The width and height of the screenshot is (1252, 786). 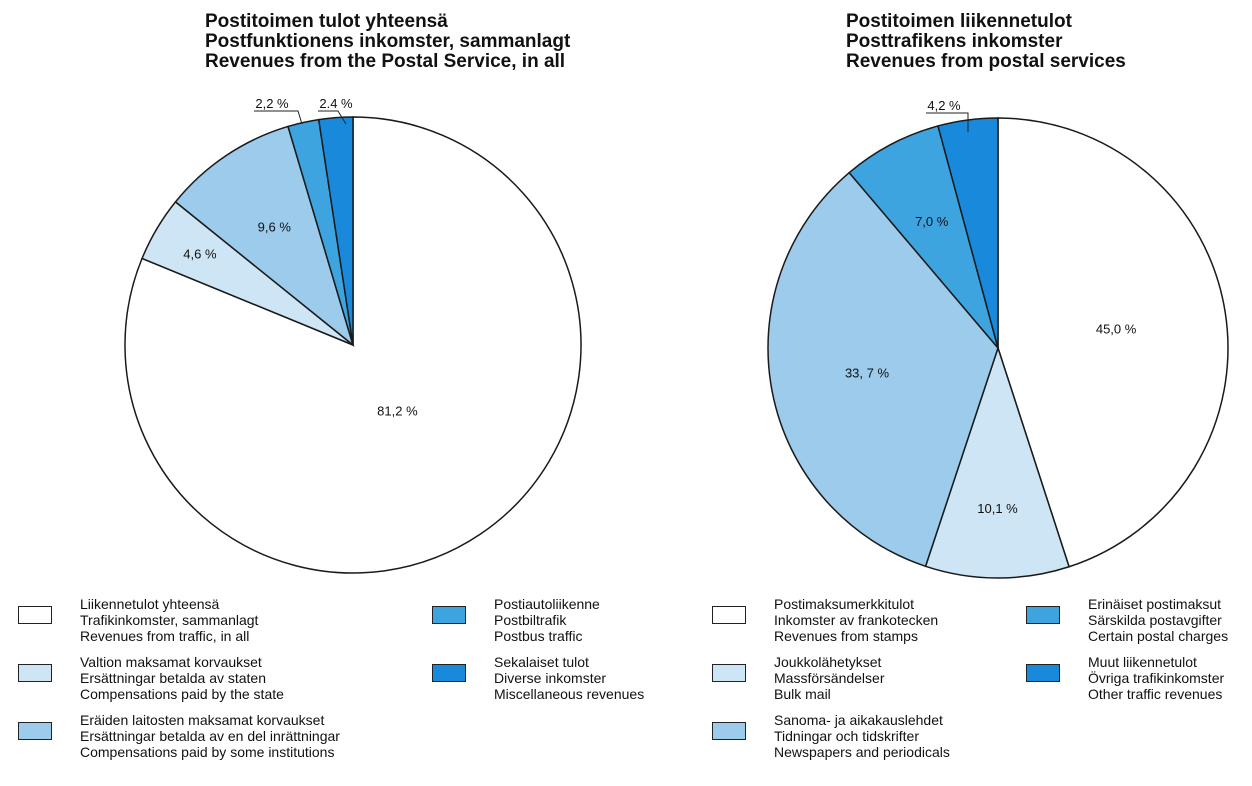 I want to click on legend-line: Sekalaiset tulot, so click(x=541, y=662).